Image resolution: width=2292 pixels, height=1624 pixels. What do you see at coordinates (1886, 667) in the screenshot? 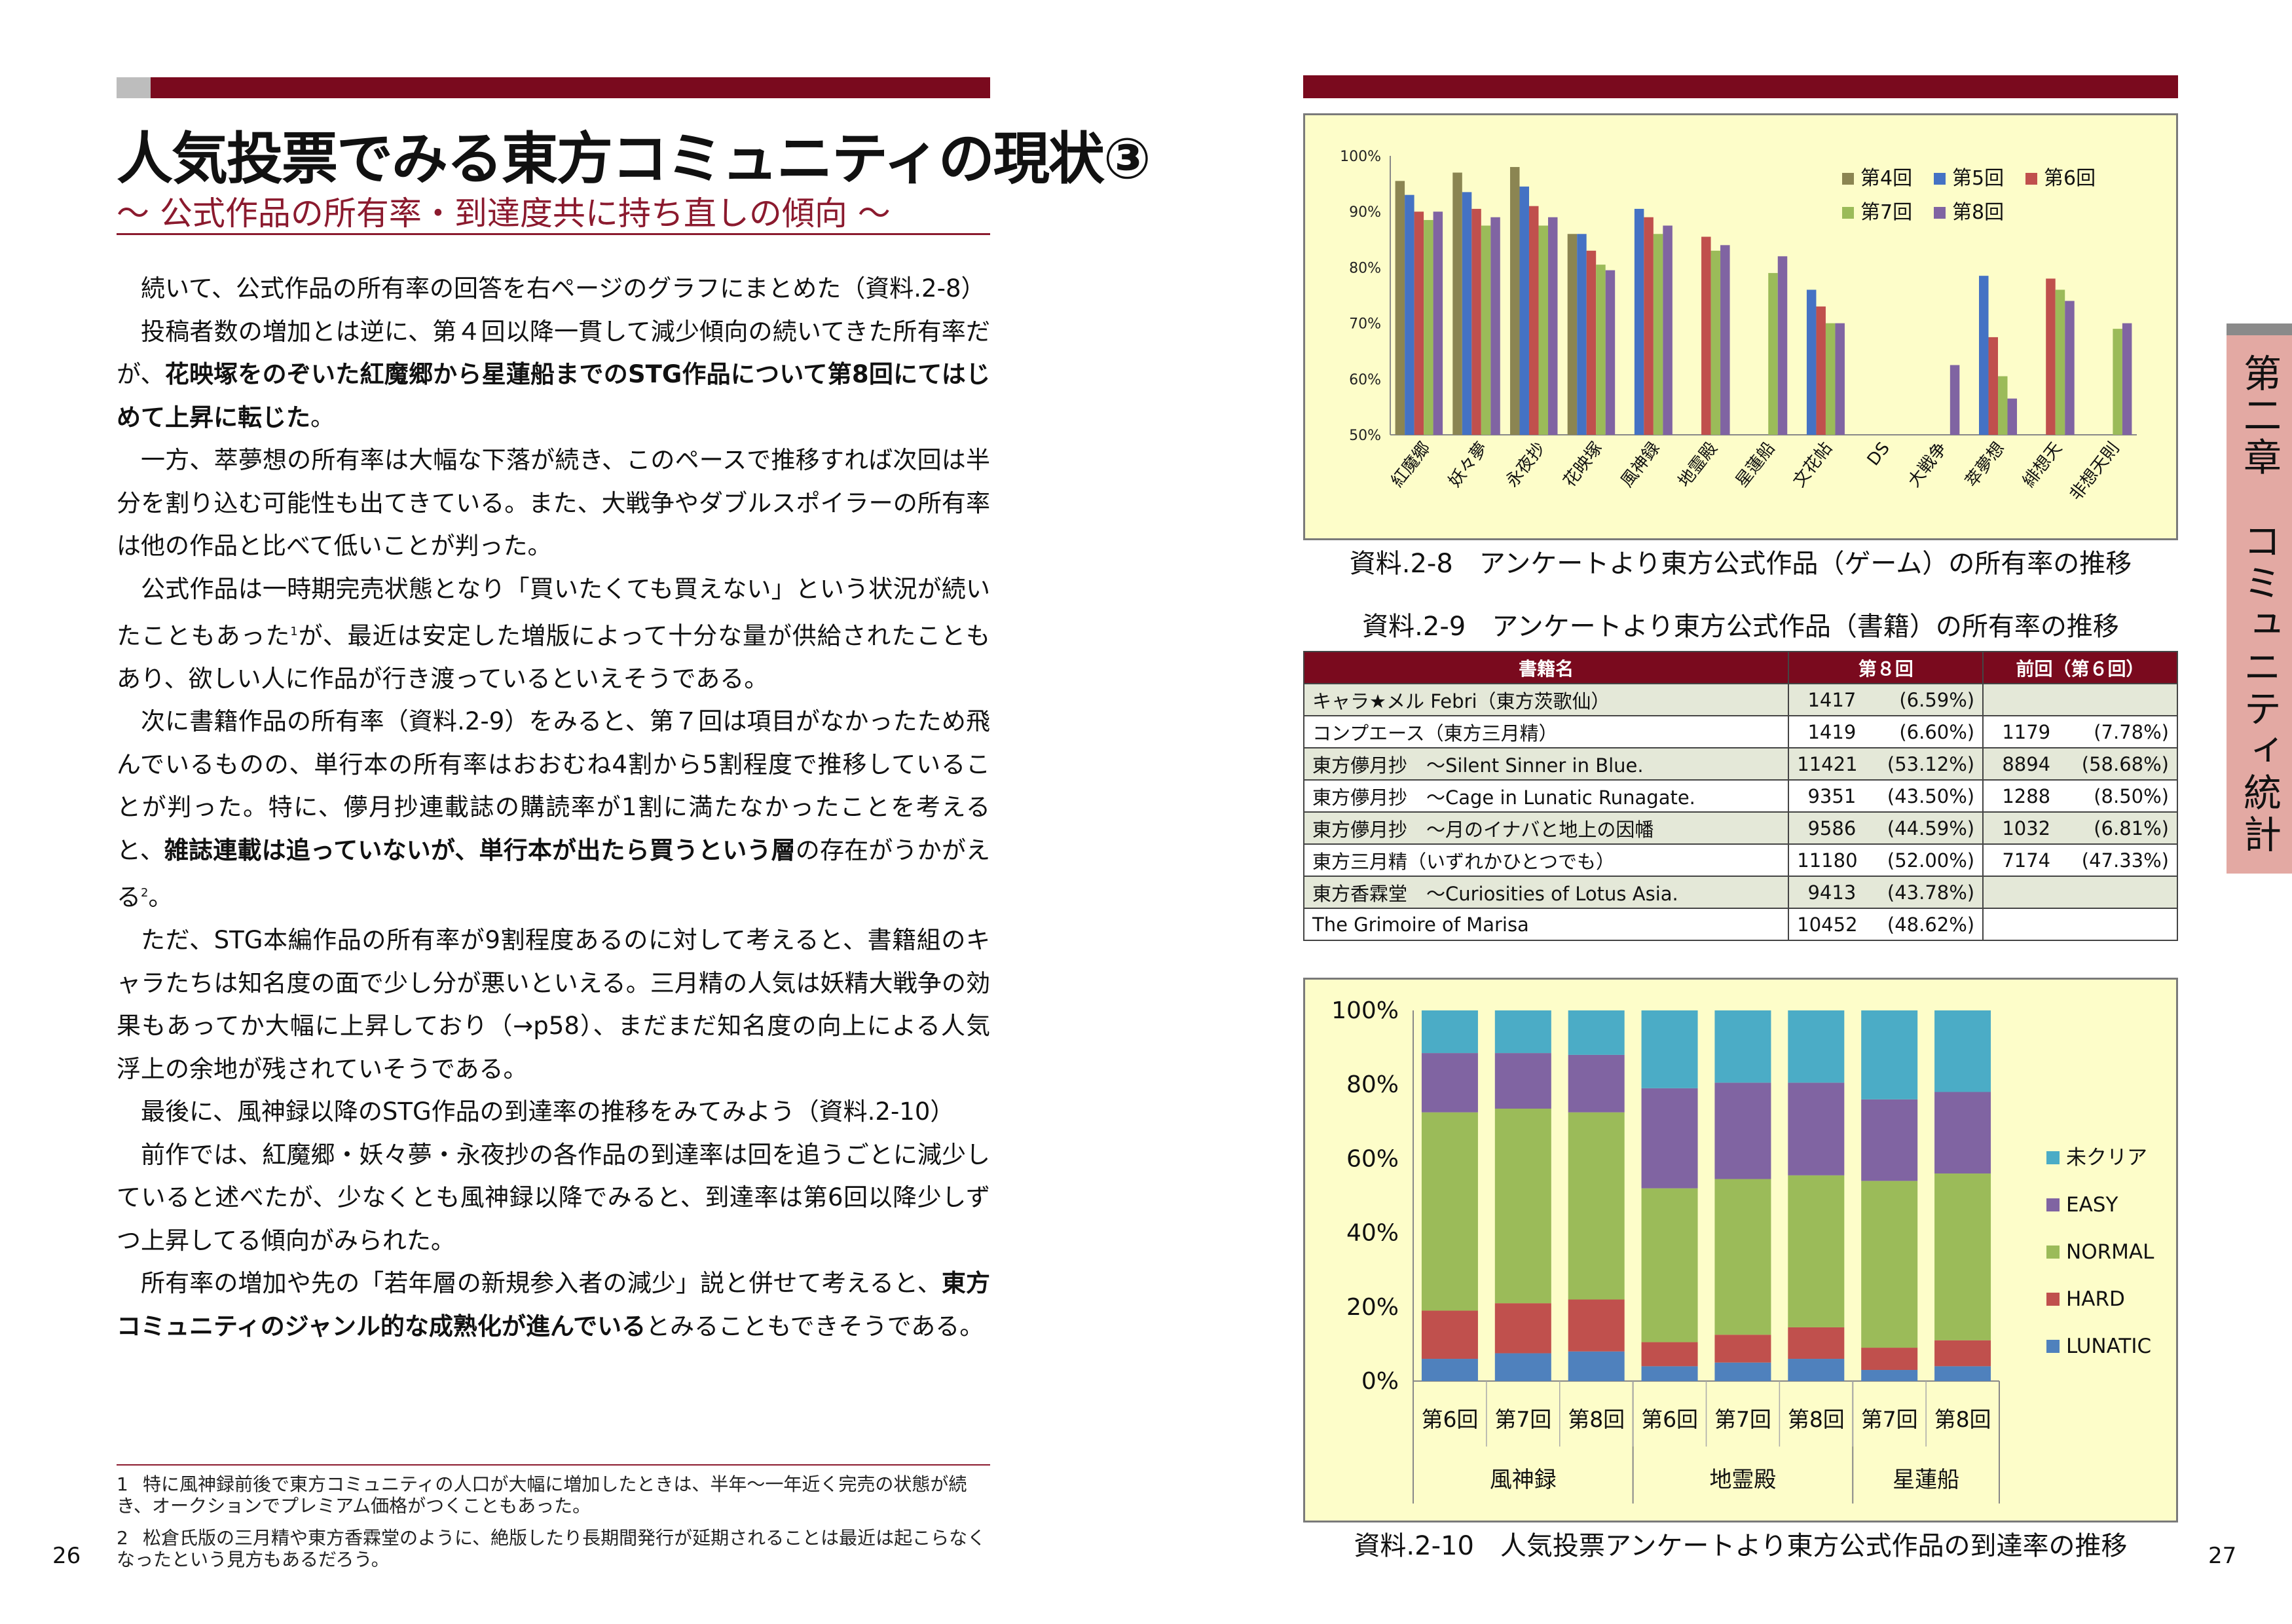
I see `table-header-8th: 第８回` at bounding box center [1886, 667].